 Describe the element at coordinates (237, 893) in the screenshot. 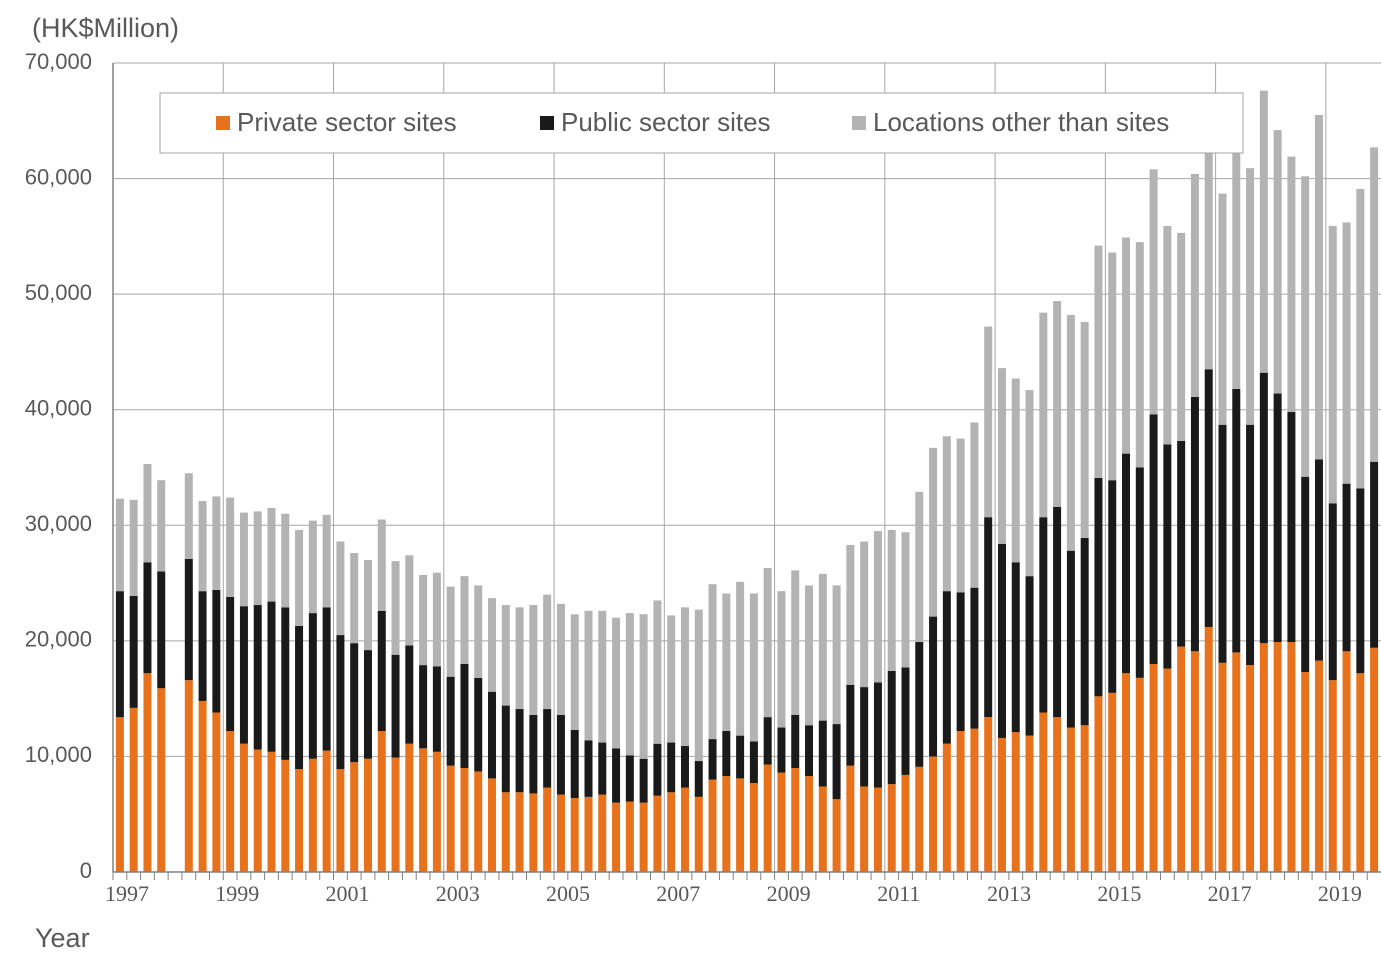

I see `x-tick-label: 1999` at that location.